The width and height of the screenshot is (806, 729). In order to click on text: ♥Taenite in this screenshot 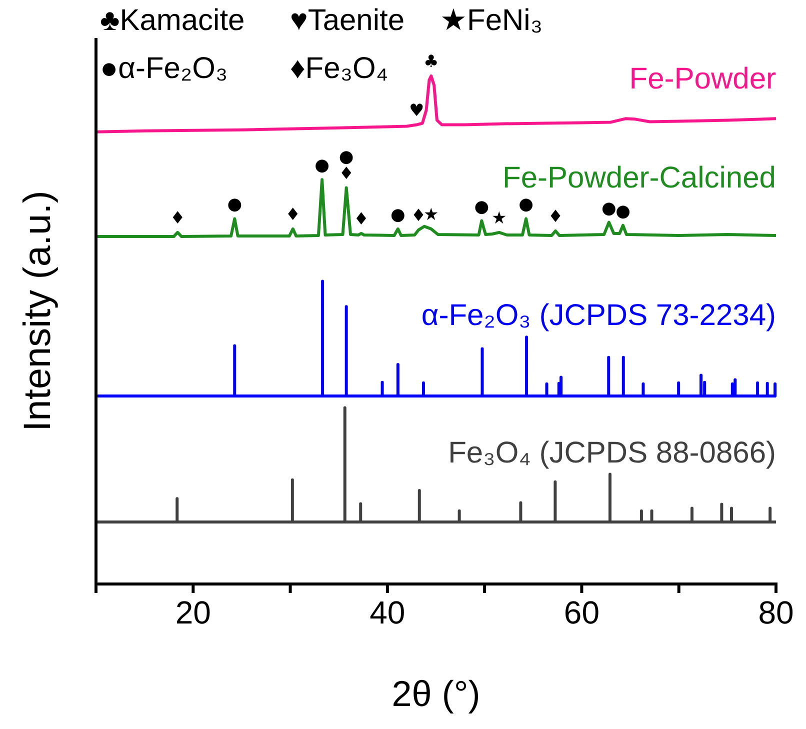, I will do `click(347, 20)`.